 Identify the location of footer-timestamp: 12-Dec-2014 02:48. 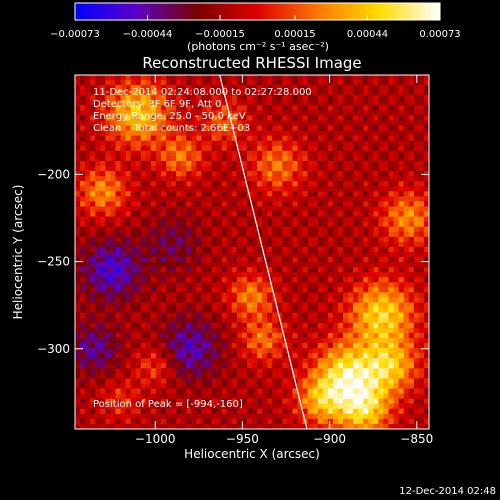
(447, 491).